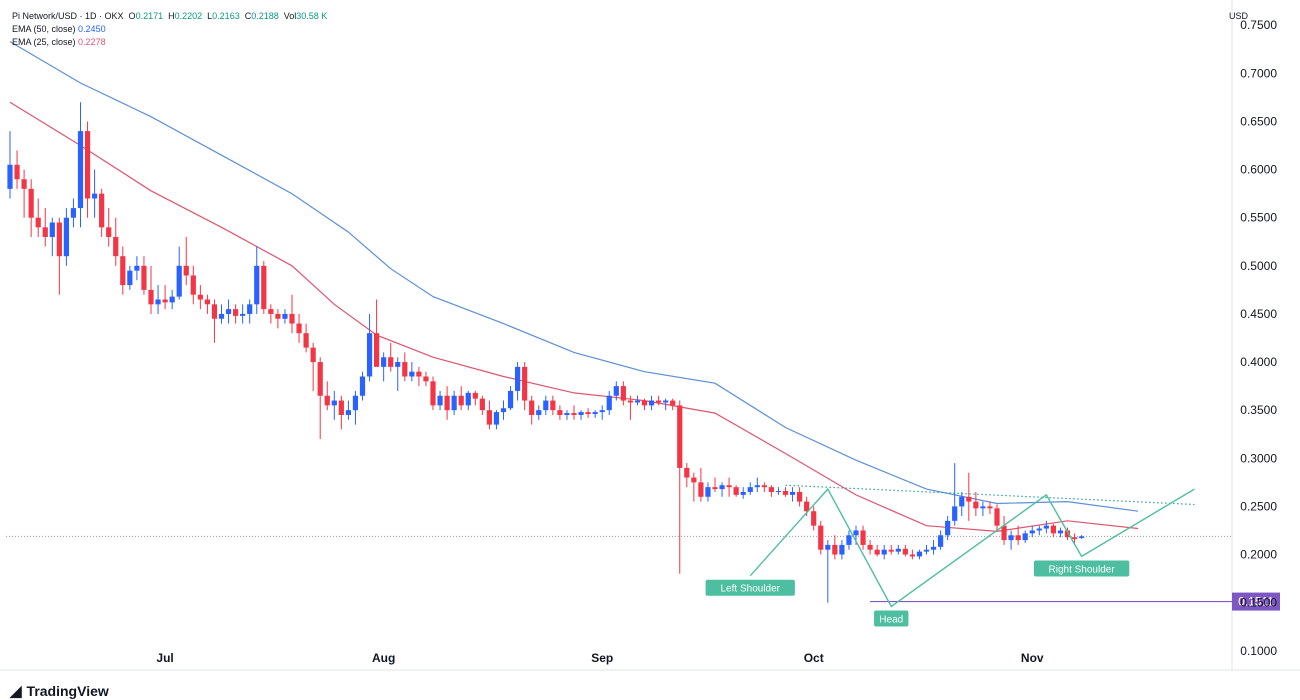  Describe the element at coordinates (891, 618) in the screenshot. I see `pattern-label-bg` at that location.